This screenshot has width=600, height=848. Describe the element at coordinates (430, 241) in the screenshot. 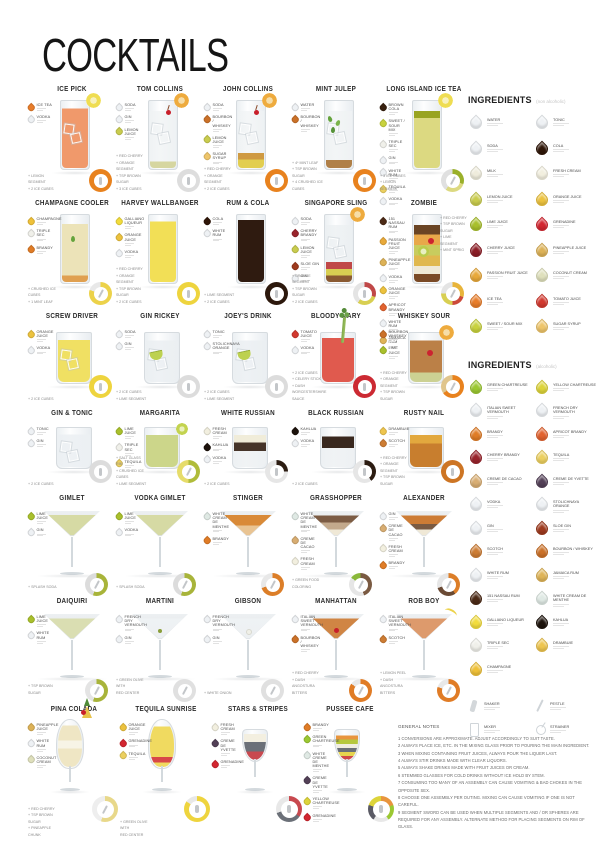

I see `cherry-in-garnish-icon` at that location.